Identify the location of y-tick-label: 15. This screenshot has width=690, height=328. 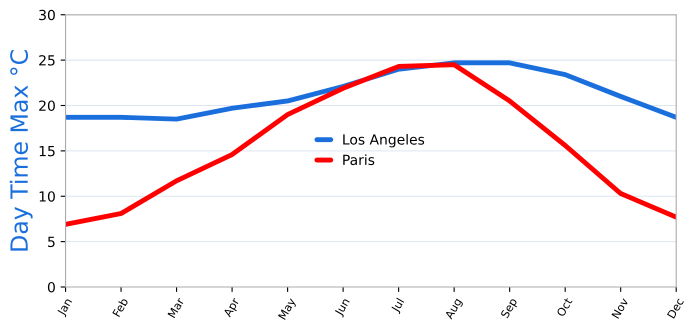
(47, 151).